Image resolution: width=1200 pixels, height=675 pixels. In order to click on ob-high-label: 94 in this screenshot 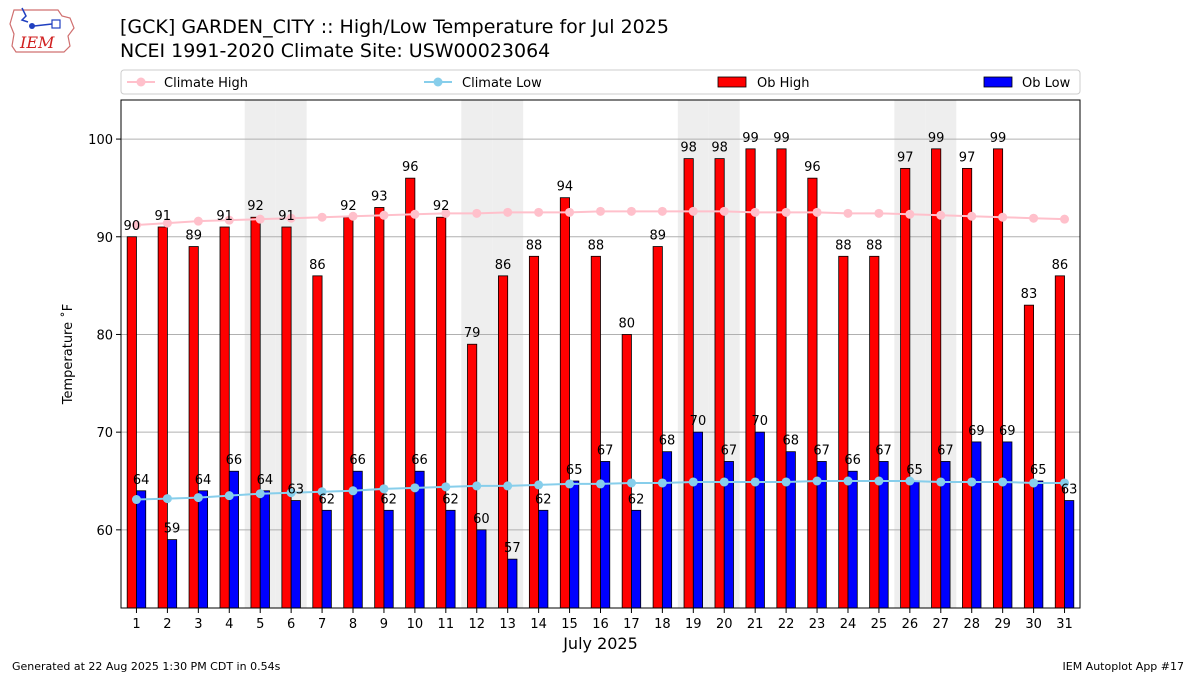, I will do `click(565, 187)`.